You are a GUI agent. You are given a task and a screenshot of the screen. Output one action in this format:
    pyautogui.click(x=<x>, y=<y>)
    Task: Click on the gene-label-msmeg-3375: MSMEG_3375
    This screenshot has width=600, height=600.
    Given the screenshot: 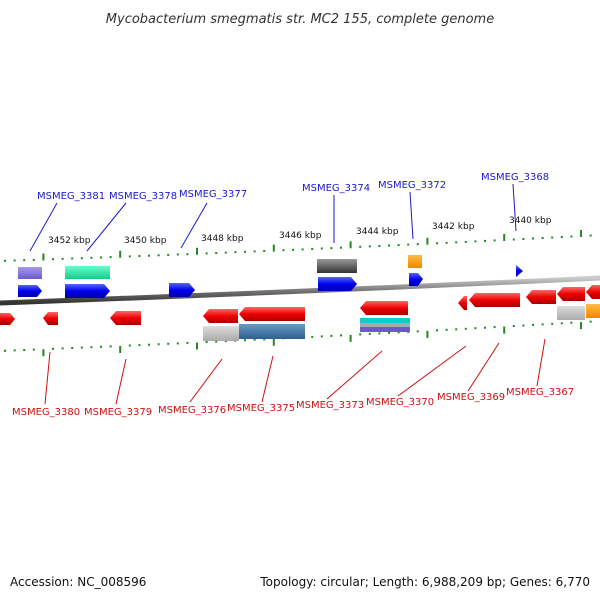 What is the action you would take?
    pyautogui.click(x=261, y=408)
    